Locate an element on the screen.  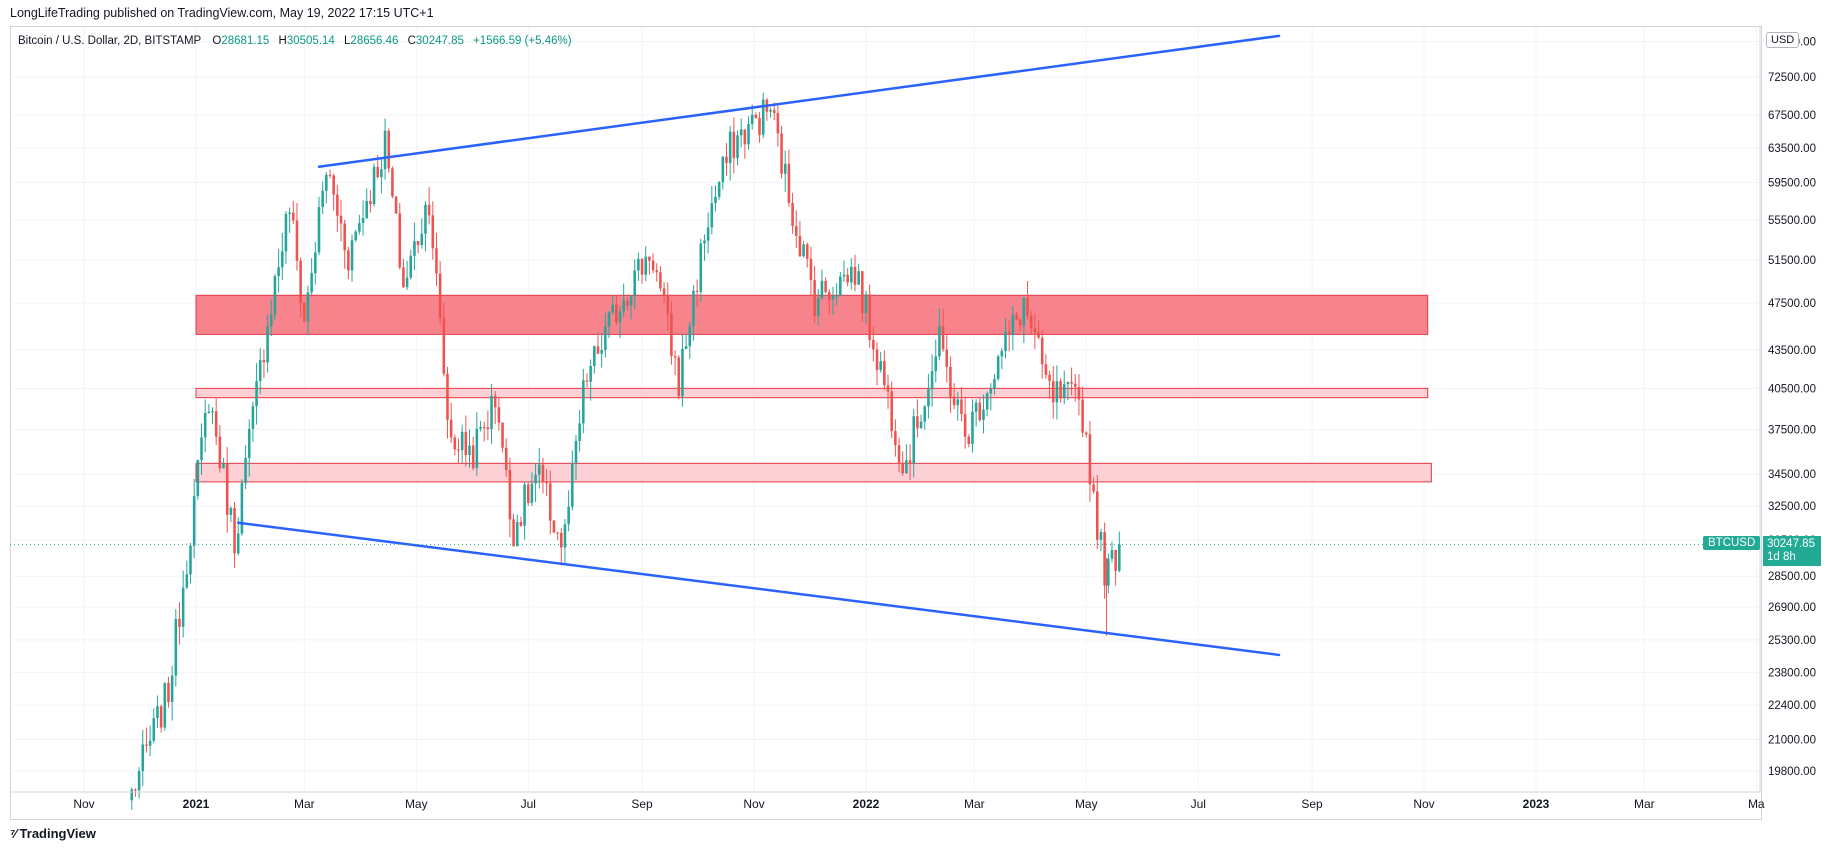
bar-countdown: 1d 8h is located at coordinates (1781, 557).